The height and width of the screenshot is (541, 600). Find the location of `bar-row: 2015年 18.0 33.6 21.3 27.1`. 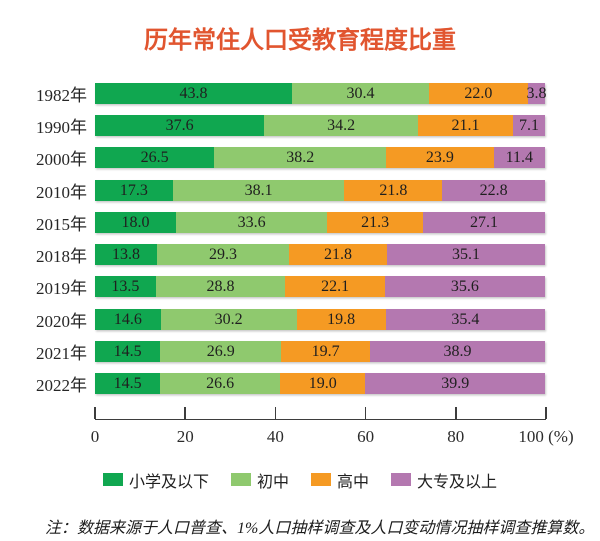

bar-row: 2015年 18.0 33.6 21.3 27.1 is located at coordinates (300, 222).